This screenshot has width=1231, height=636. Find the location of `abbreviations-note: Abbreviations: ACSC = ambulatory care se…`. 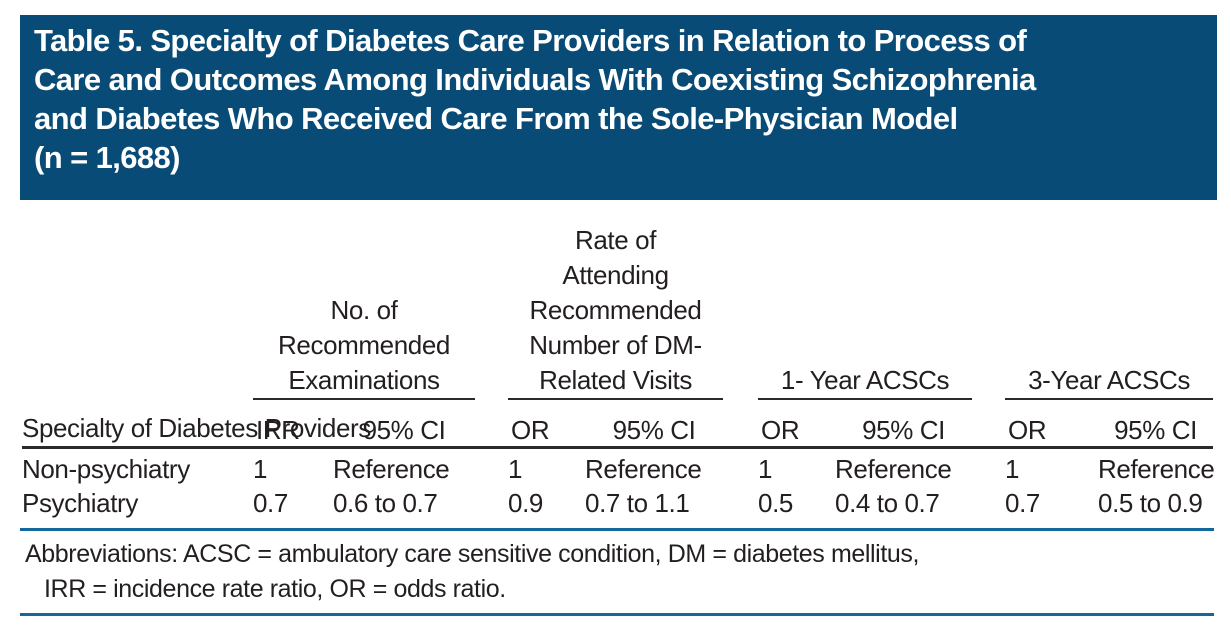

abbreviations-note: Abbreviations: ACSC = ambulatory care se… is located at coordinates (472, 572).